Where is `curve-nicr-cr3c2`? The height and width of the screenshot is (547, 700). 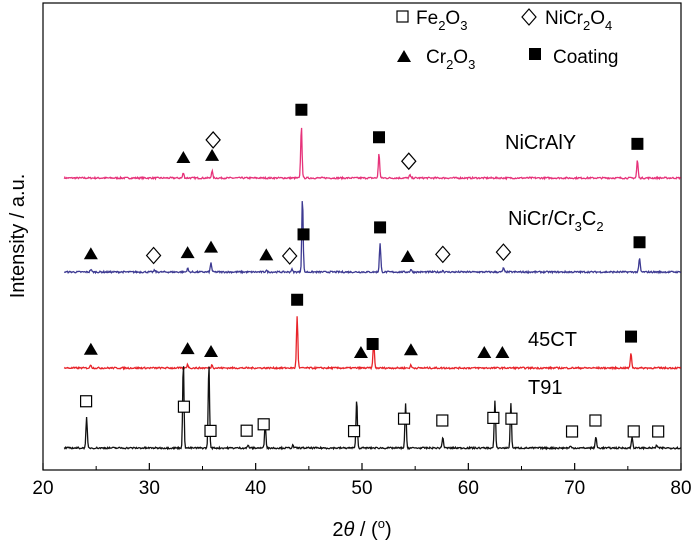
curve-nicr-cr3c2 is located at coordinates (372, 238).